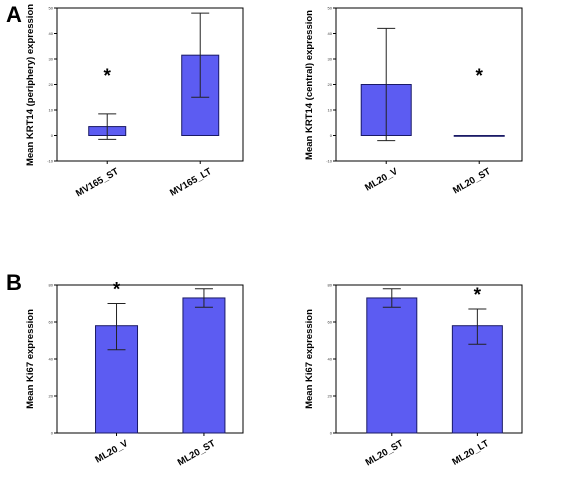 This screenshot has width=566, height=483. I want to click on chart-2-category-label-1: ML20_V, so click(381, 180).